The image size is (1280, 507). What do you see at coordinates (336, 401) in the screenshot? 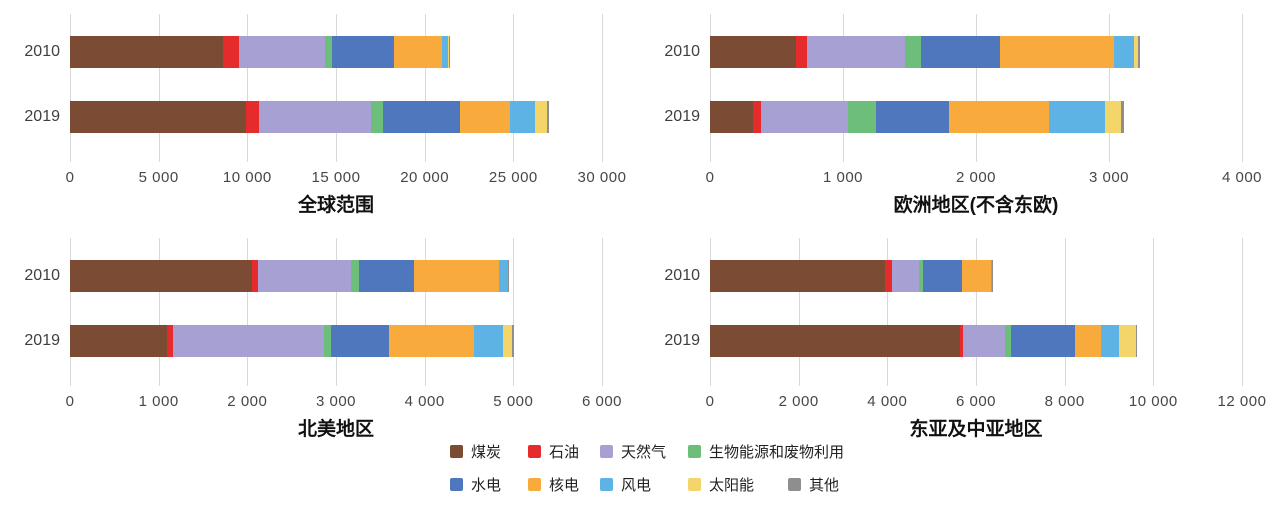
I see `x-tick-label: 3 000` at bounding box center [336, 401].